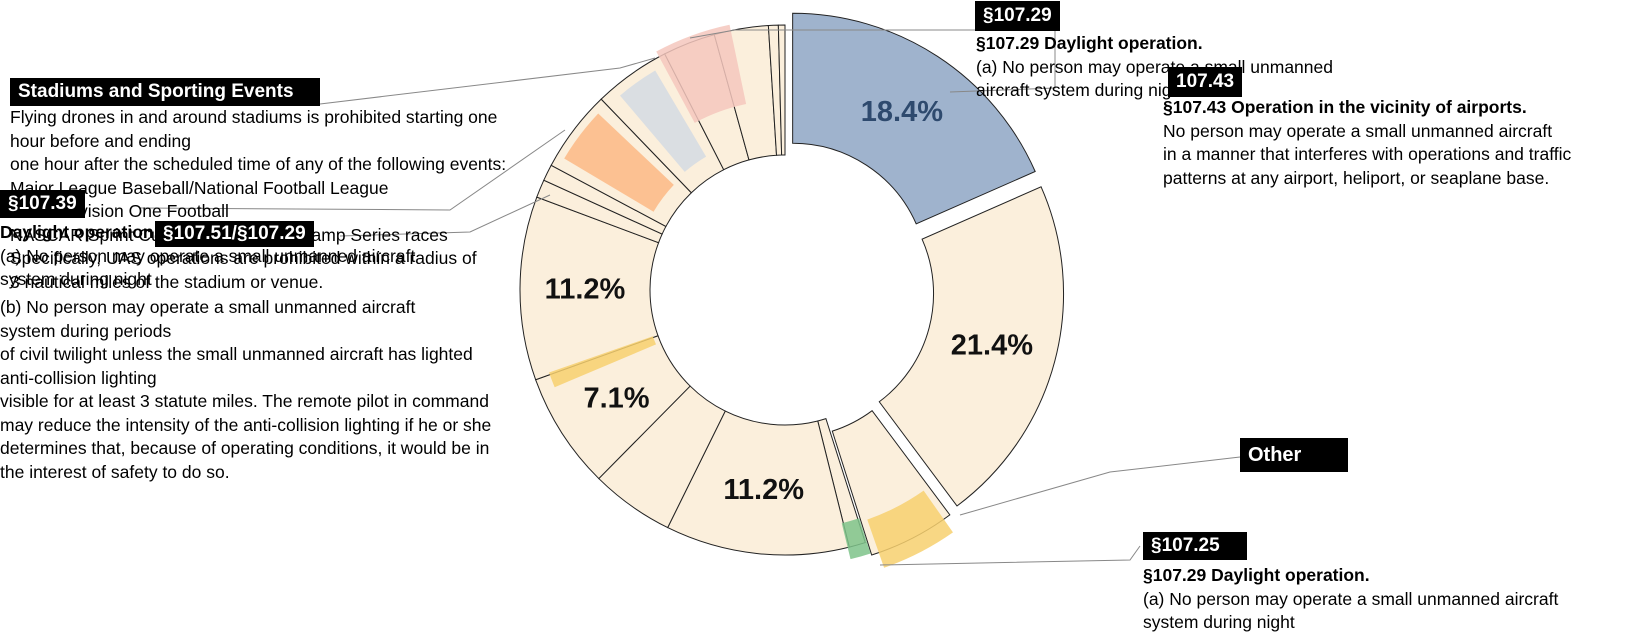  I want to click on tag-107-29: §107.29, so click(1017, 16).